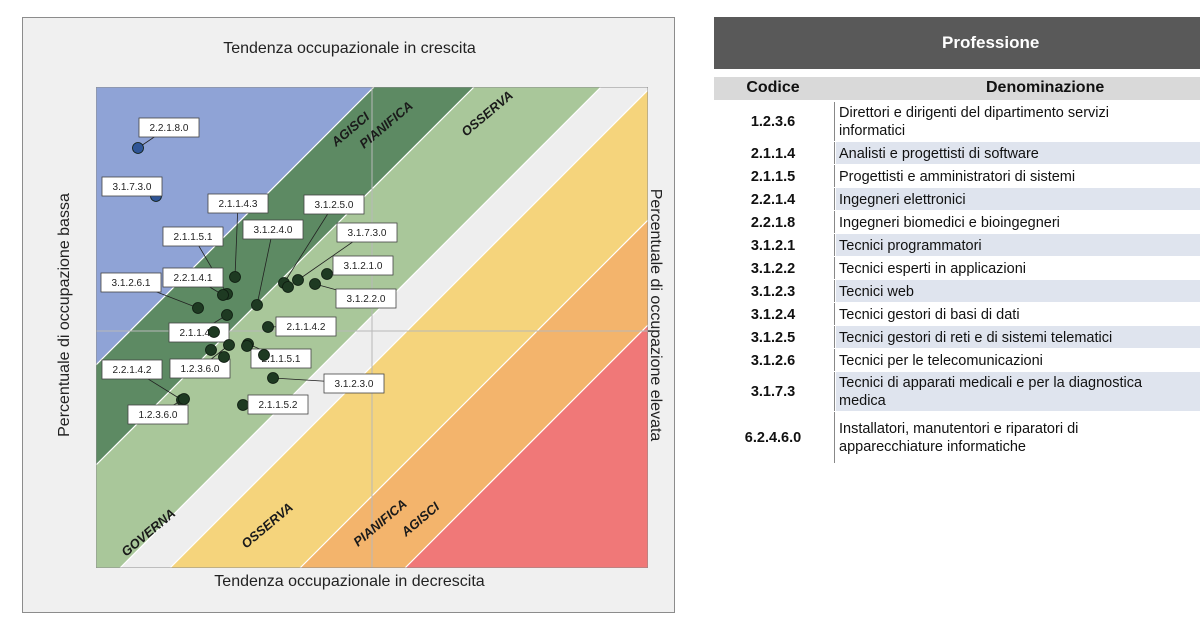 The image size is (1200, 630). I want to click on table-title: Professione, so click(957, 43).